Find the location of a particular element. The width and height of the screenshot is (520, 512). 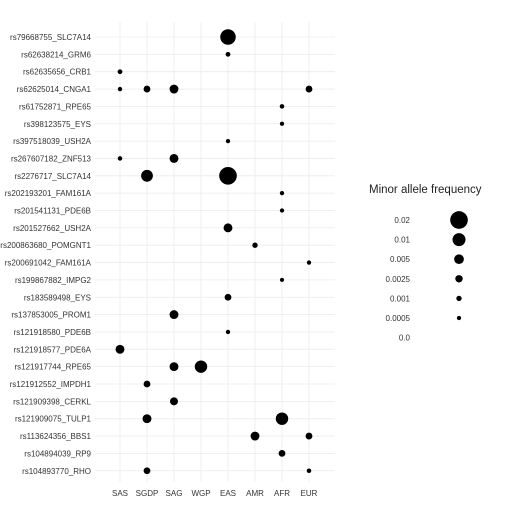

x-tick-label: EUR is located at coordinates (309, 493).